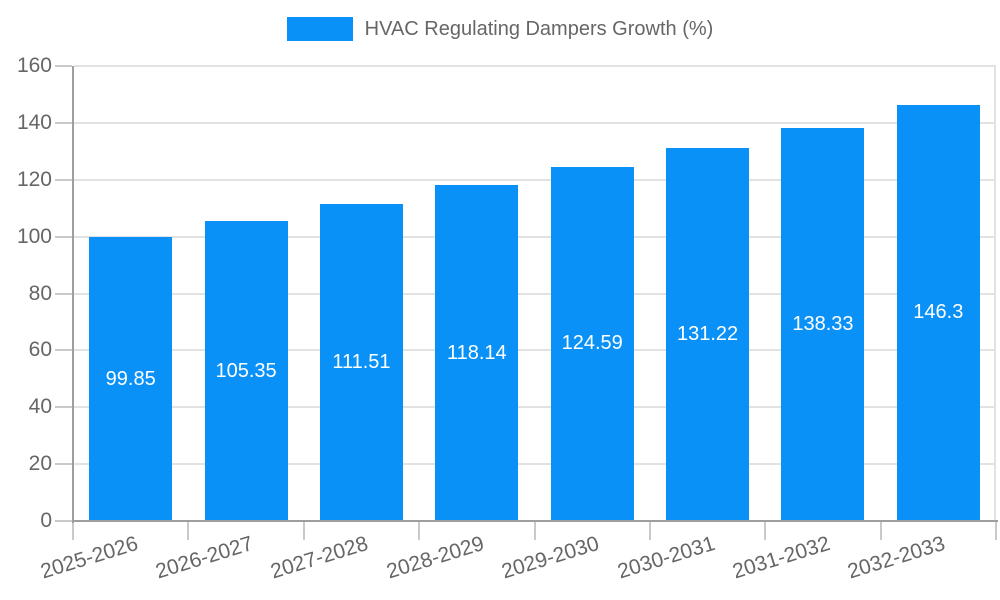 The image size is (1000, 600). I want to click on bar: 124.59, so click(592, 343).